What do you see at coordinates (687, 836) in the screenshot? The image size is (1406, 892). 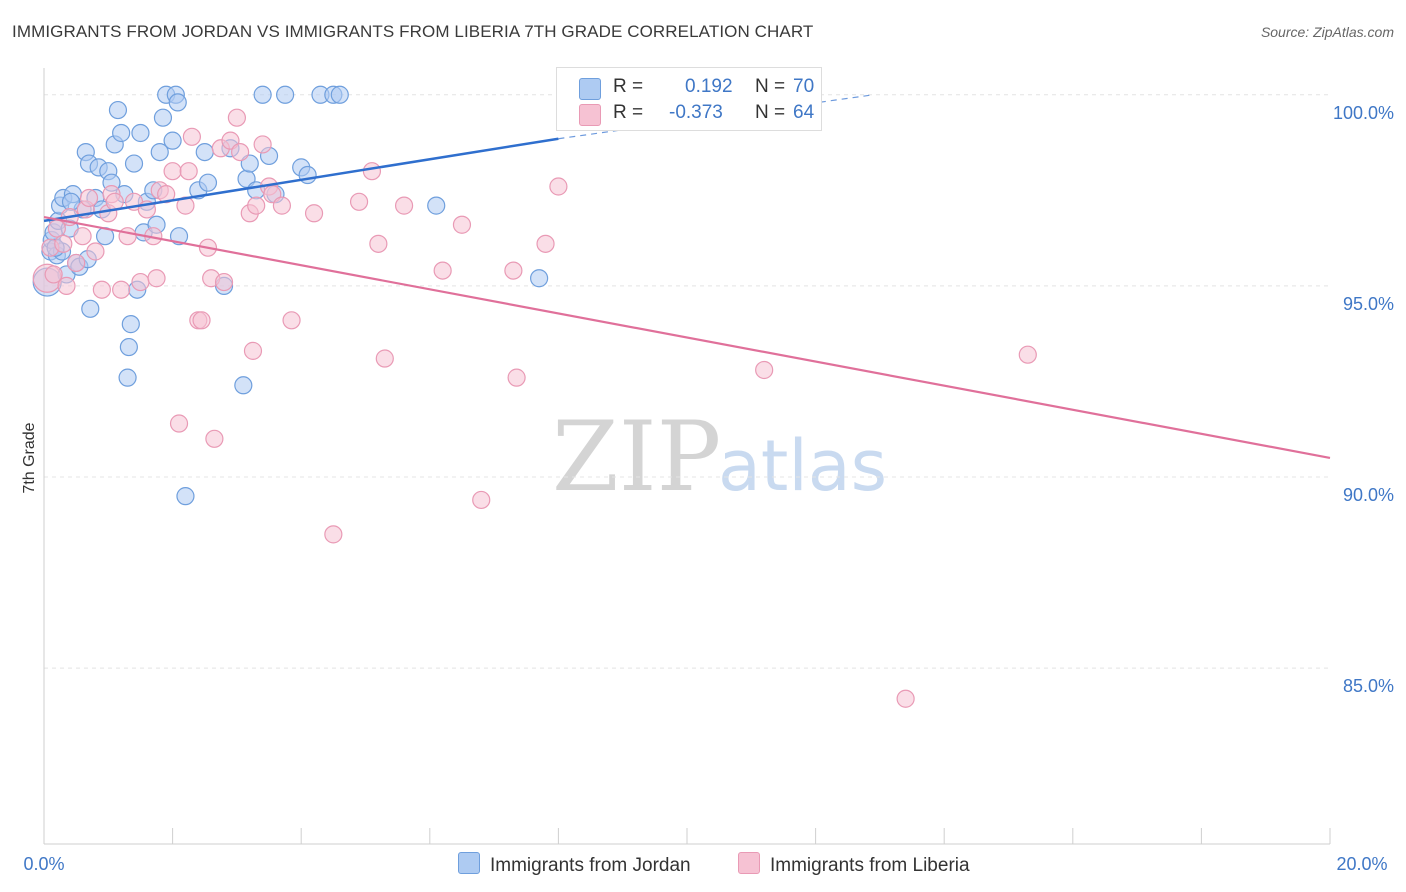 I see `x-ticks` at bounding box center [687, 836].